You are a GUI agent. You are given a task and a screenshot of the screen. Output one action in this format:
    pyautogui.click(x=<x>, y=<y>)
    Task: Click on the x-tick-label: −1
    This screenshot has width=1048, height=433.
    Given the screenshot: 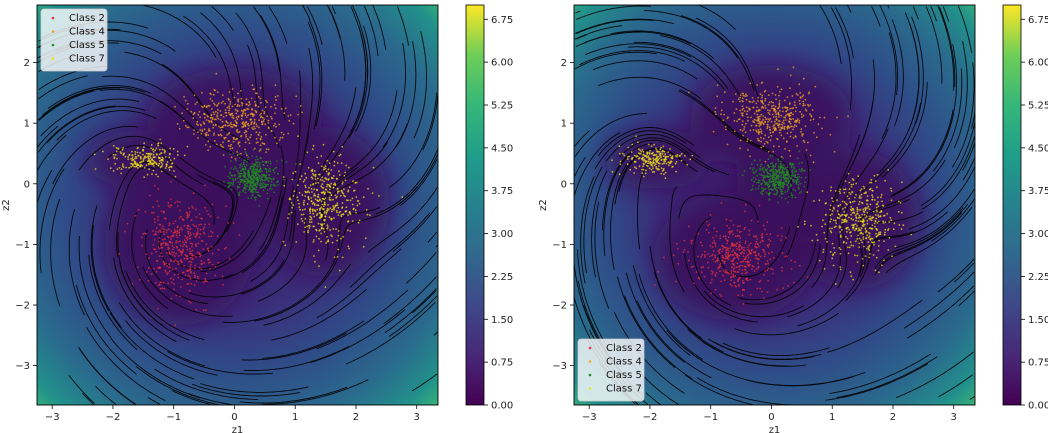 What is the action you would take?
    pyautogui.click(x=710, y=417)
    